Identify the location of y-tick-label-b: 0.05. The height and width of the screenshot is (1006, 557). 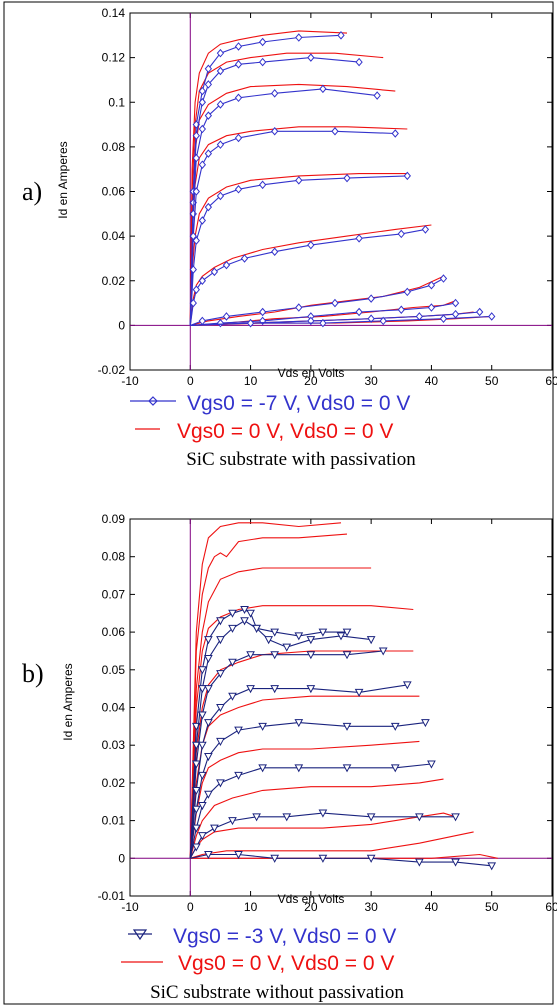
(114, 670).